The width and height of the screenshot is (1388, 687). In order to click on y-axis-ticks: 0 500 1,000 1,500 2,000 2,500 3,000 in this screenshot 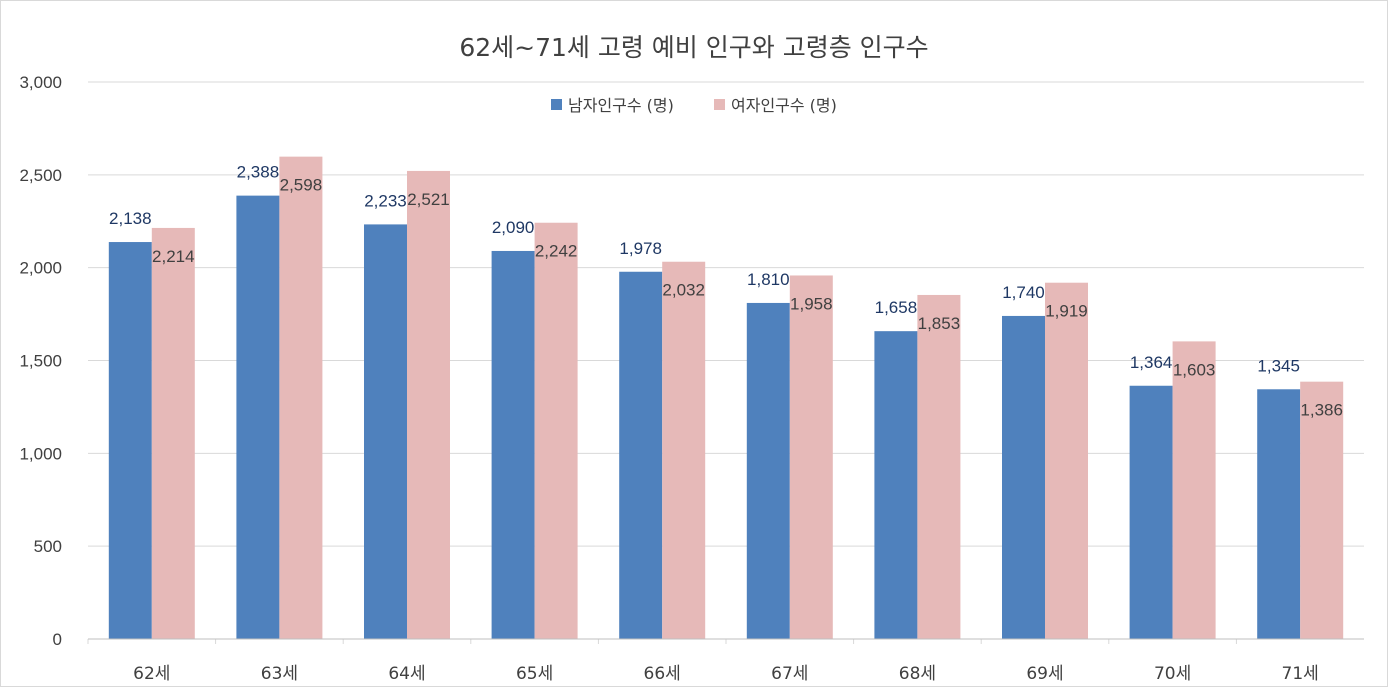, I will do `click(40, 361)`.